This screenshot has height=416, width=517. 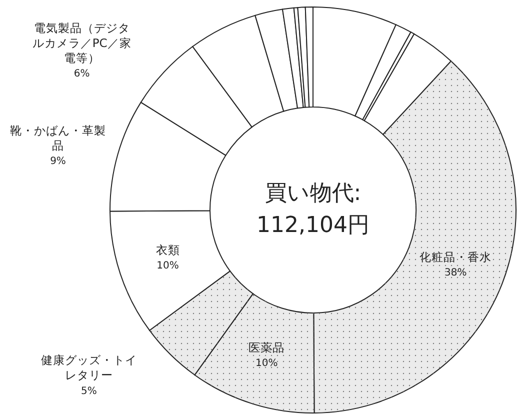 I want to click on center-title: 買い物代: 112,104円, so click(x=313, y=209).